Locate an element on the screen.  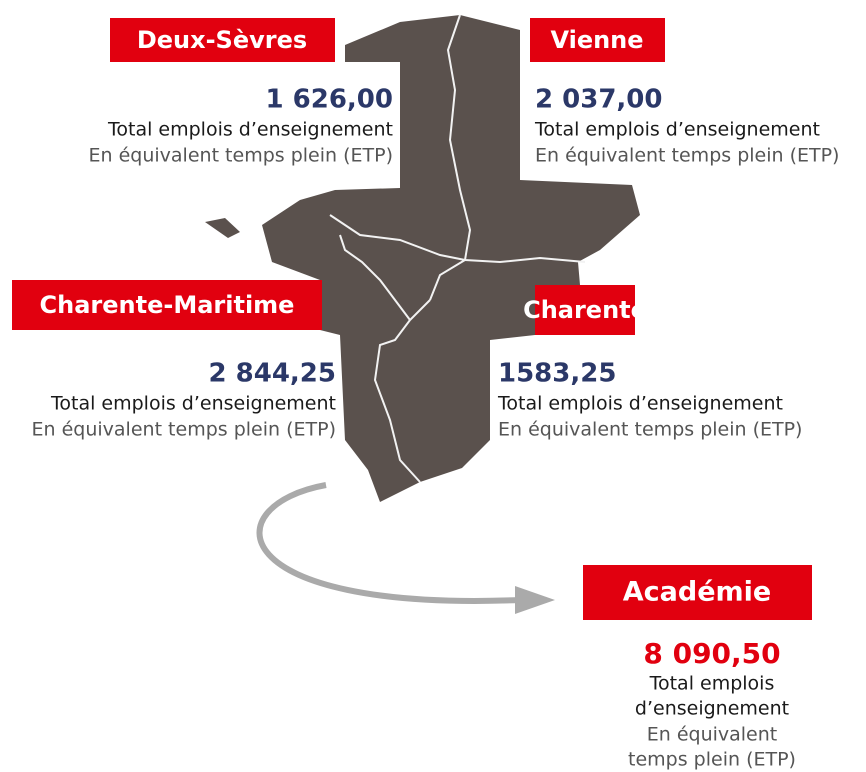
region-value: 2 037,00 is located at coordinates (598, 100).